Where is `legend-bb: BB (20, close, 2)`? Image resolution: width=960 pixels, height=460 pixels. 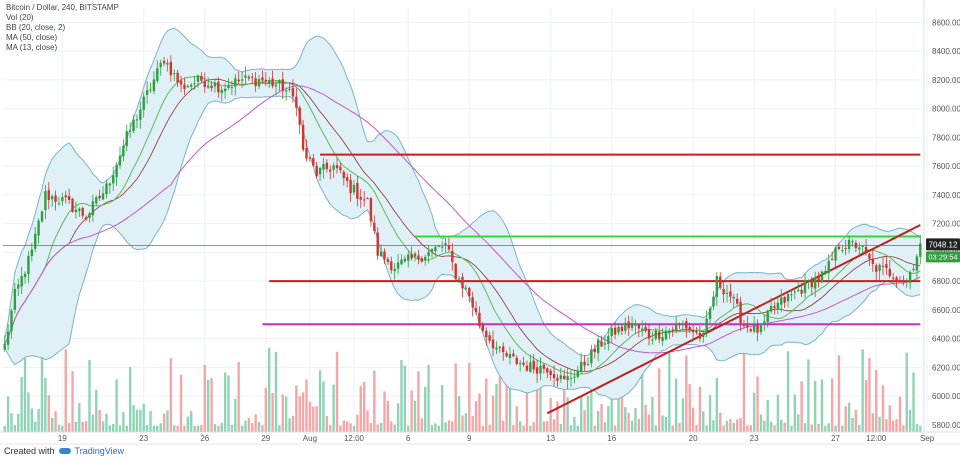
legend-bb: BB (20, close, 2) is located at coordinates (36, 27).